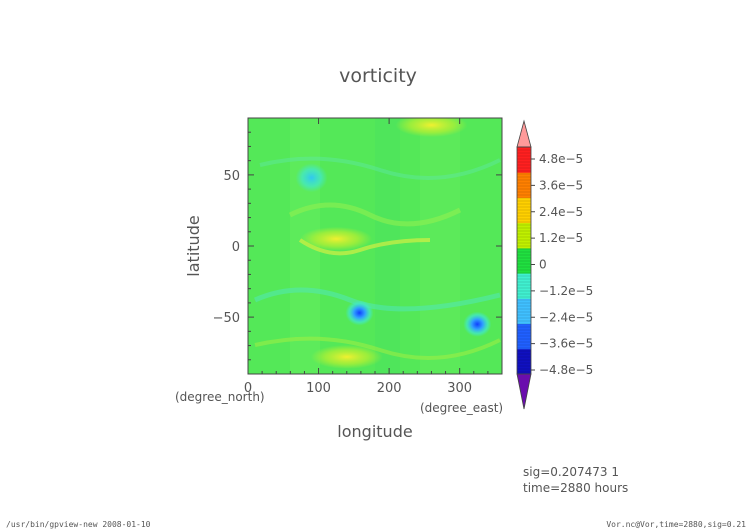  What do you see at coordinates (561, 212) in the screenshot?
I see `colorbar-label-2: 2.4e−5` at bounding box center [561, 212].